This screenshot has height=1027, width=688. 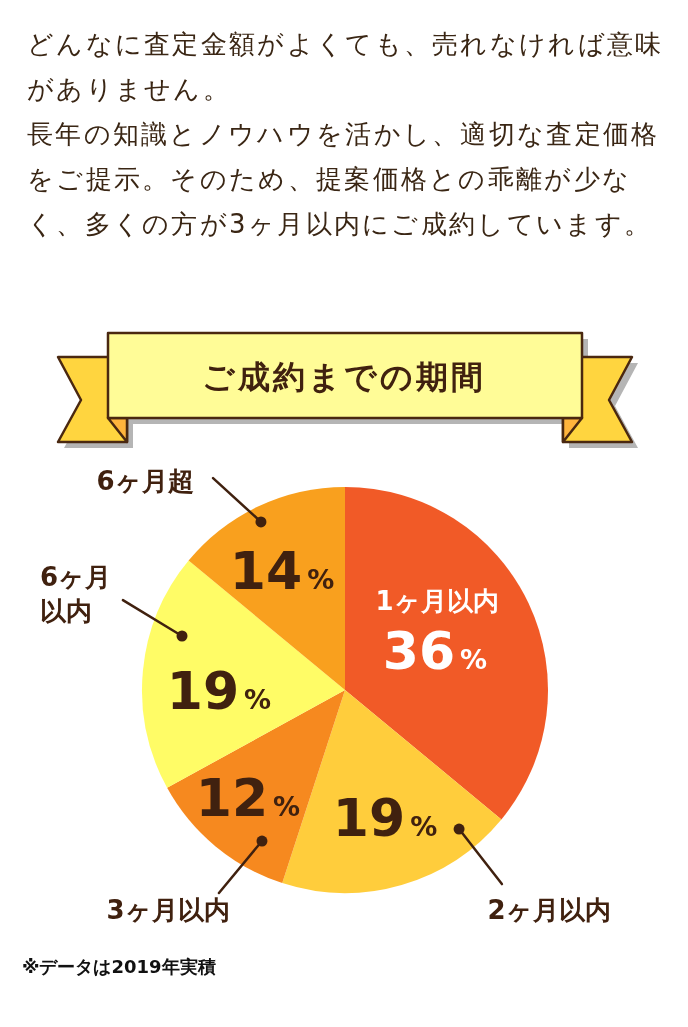 What do you see at coordinates (76, 593) in the screenshot?
I see `slice-label: 6ヶ月以内` at bounding box center [76, 593].